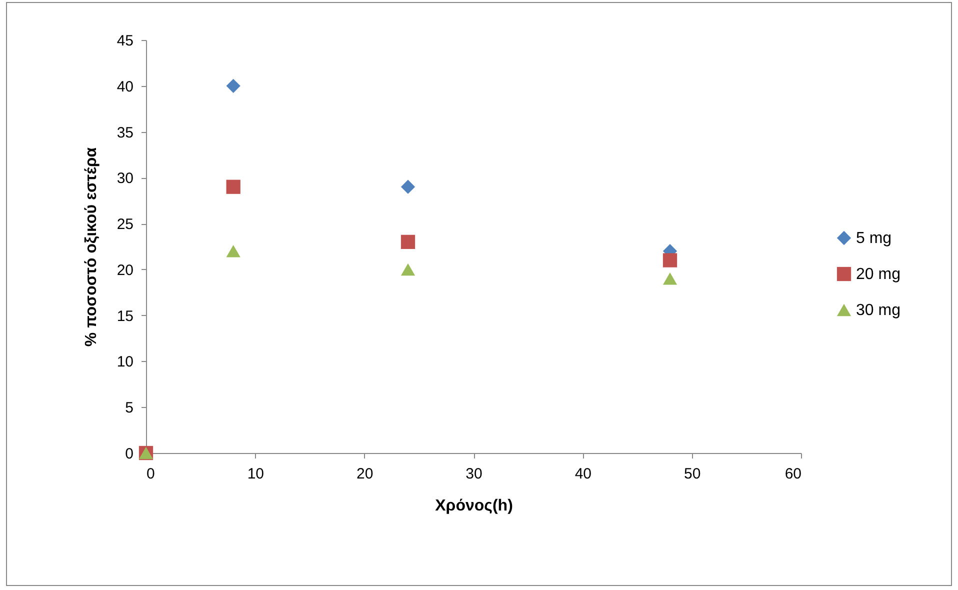 This screenshot has width=958, height=590. I want to click on y-axis-title: % ποσοστό οξικού εστέρα, so click(91, 247).